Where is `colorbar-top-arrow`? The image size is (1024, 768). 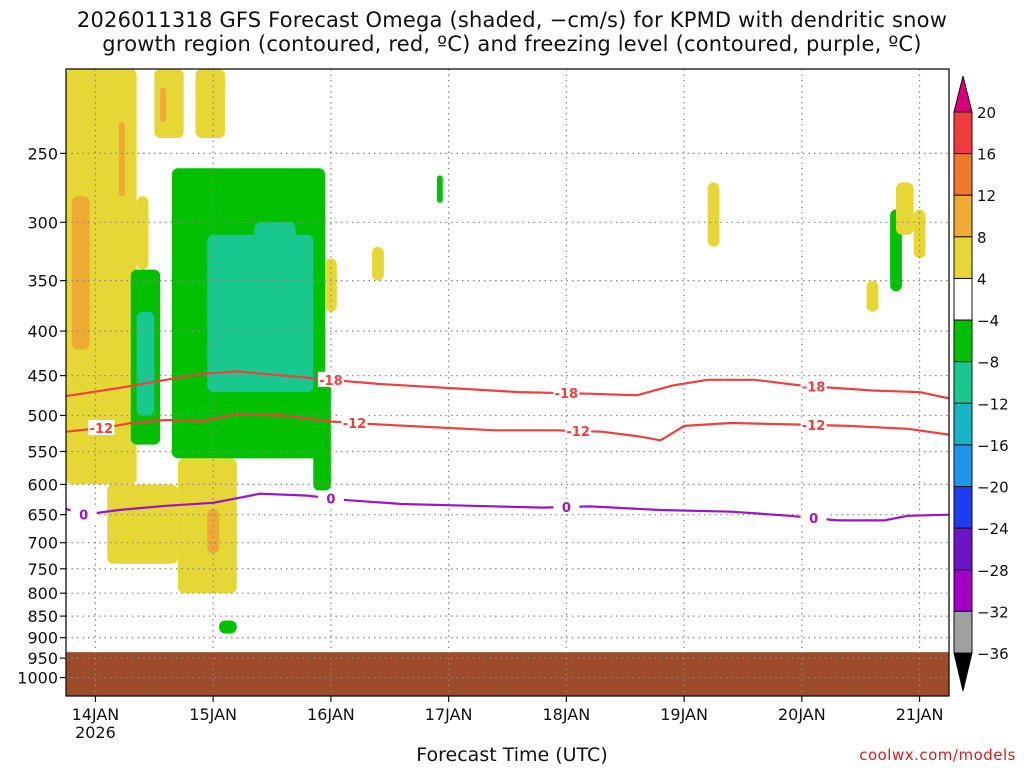
colorbar-top-arrow is located at coordinates (963, 94).